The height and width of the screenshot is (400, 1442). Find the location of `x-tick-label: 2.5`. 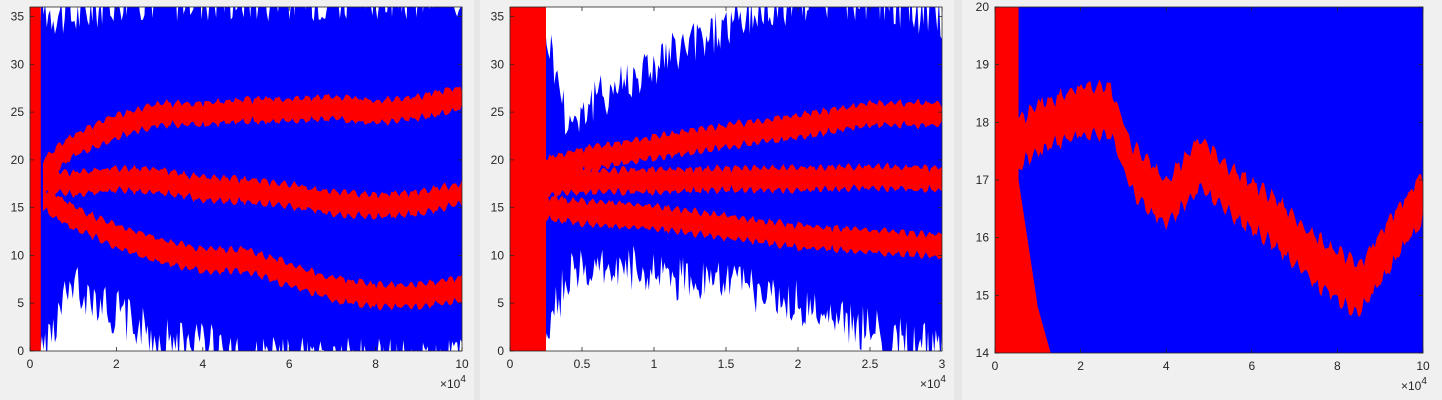

x-tick-label: 2.5 is located at coordinates (870, 364).